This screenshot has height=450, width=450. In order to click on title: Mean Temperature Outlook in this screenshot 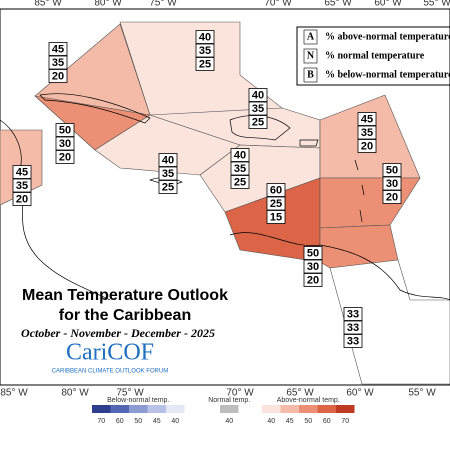, I will do `click(125, 295)`.